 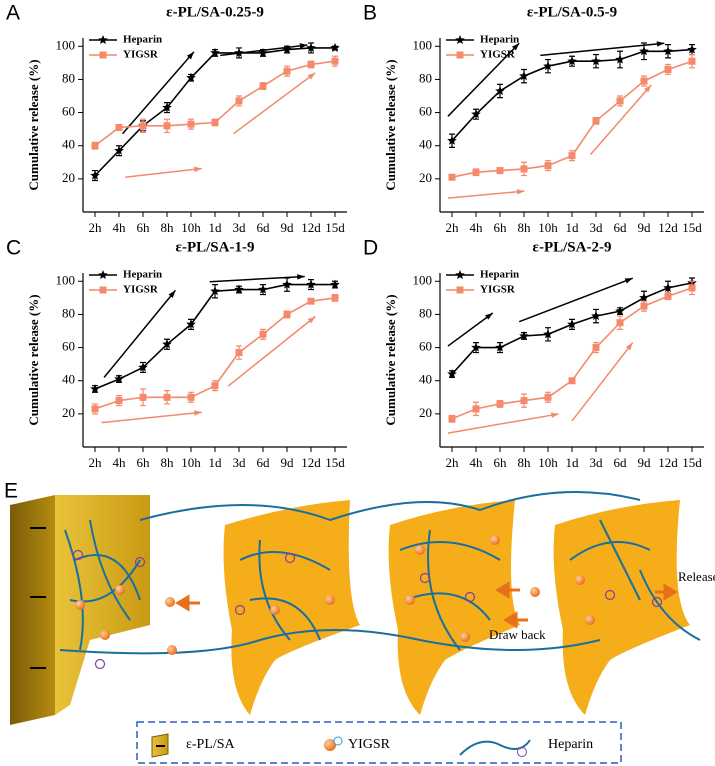 I want to click on x-tick-label: 3d, so click(x=597, y=227).